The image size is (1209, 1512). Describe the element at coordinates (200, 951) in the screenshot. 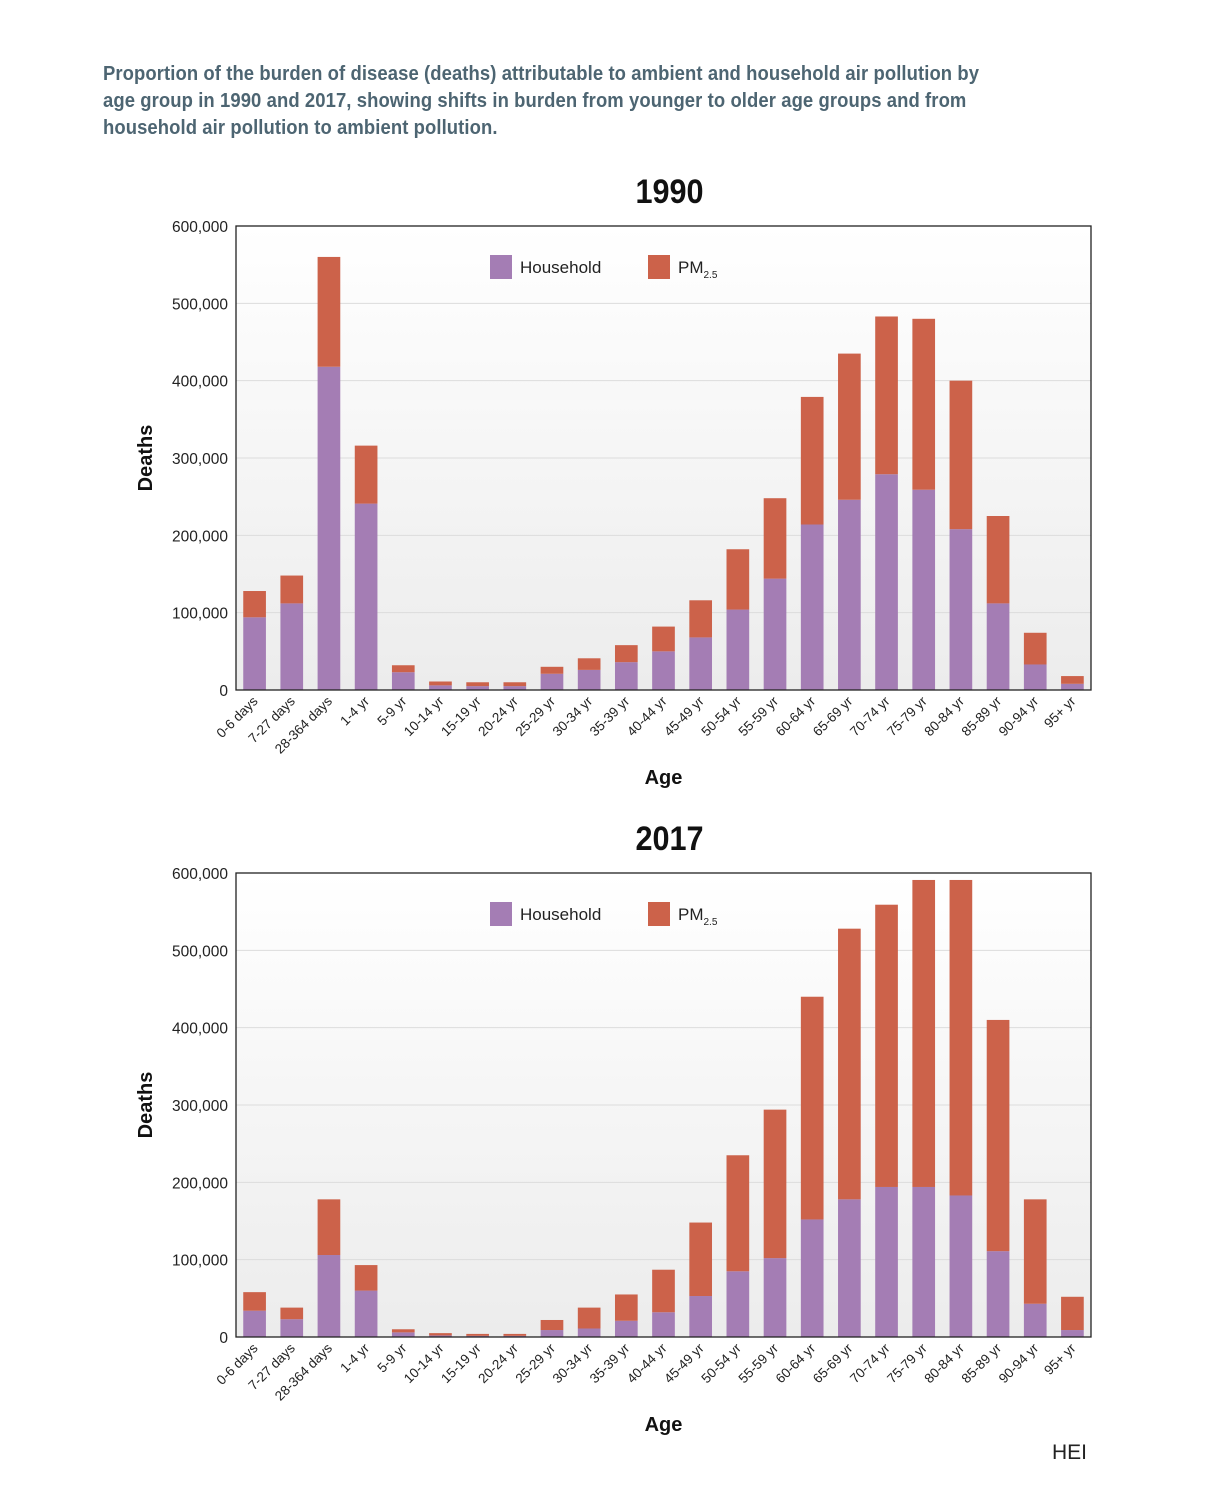

I see `y-tick-label: 500,000` at that location.